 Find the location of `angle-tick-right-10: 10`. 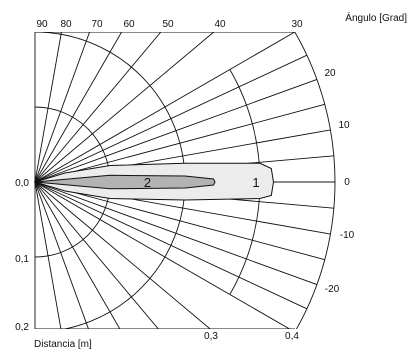

angle-tick-right-10: 10 is located at coordinates (344, 125).